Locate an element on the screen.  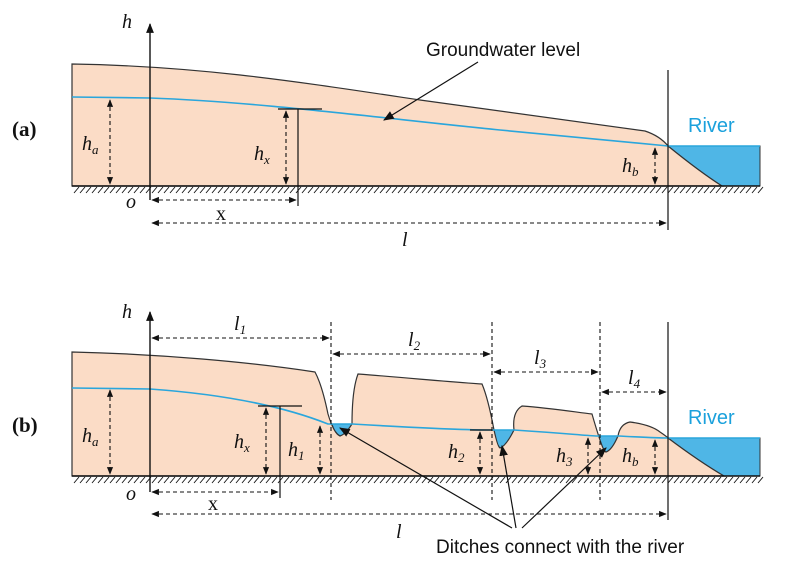
l-label-a: l is located at coordinates (405, 240).